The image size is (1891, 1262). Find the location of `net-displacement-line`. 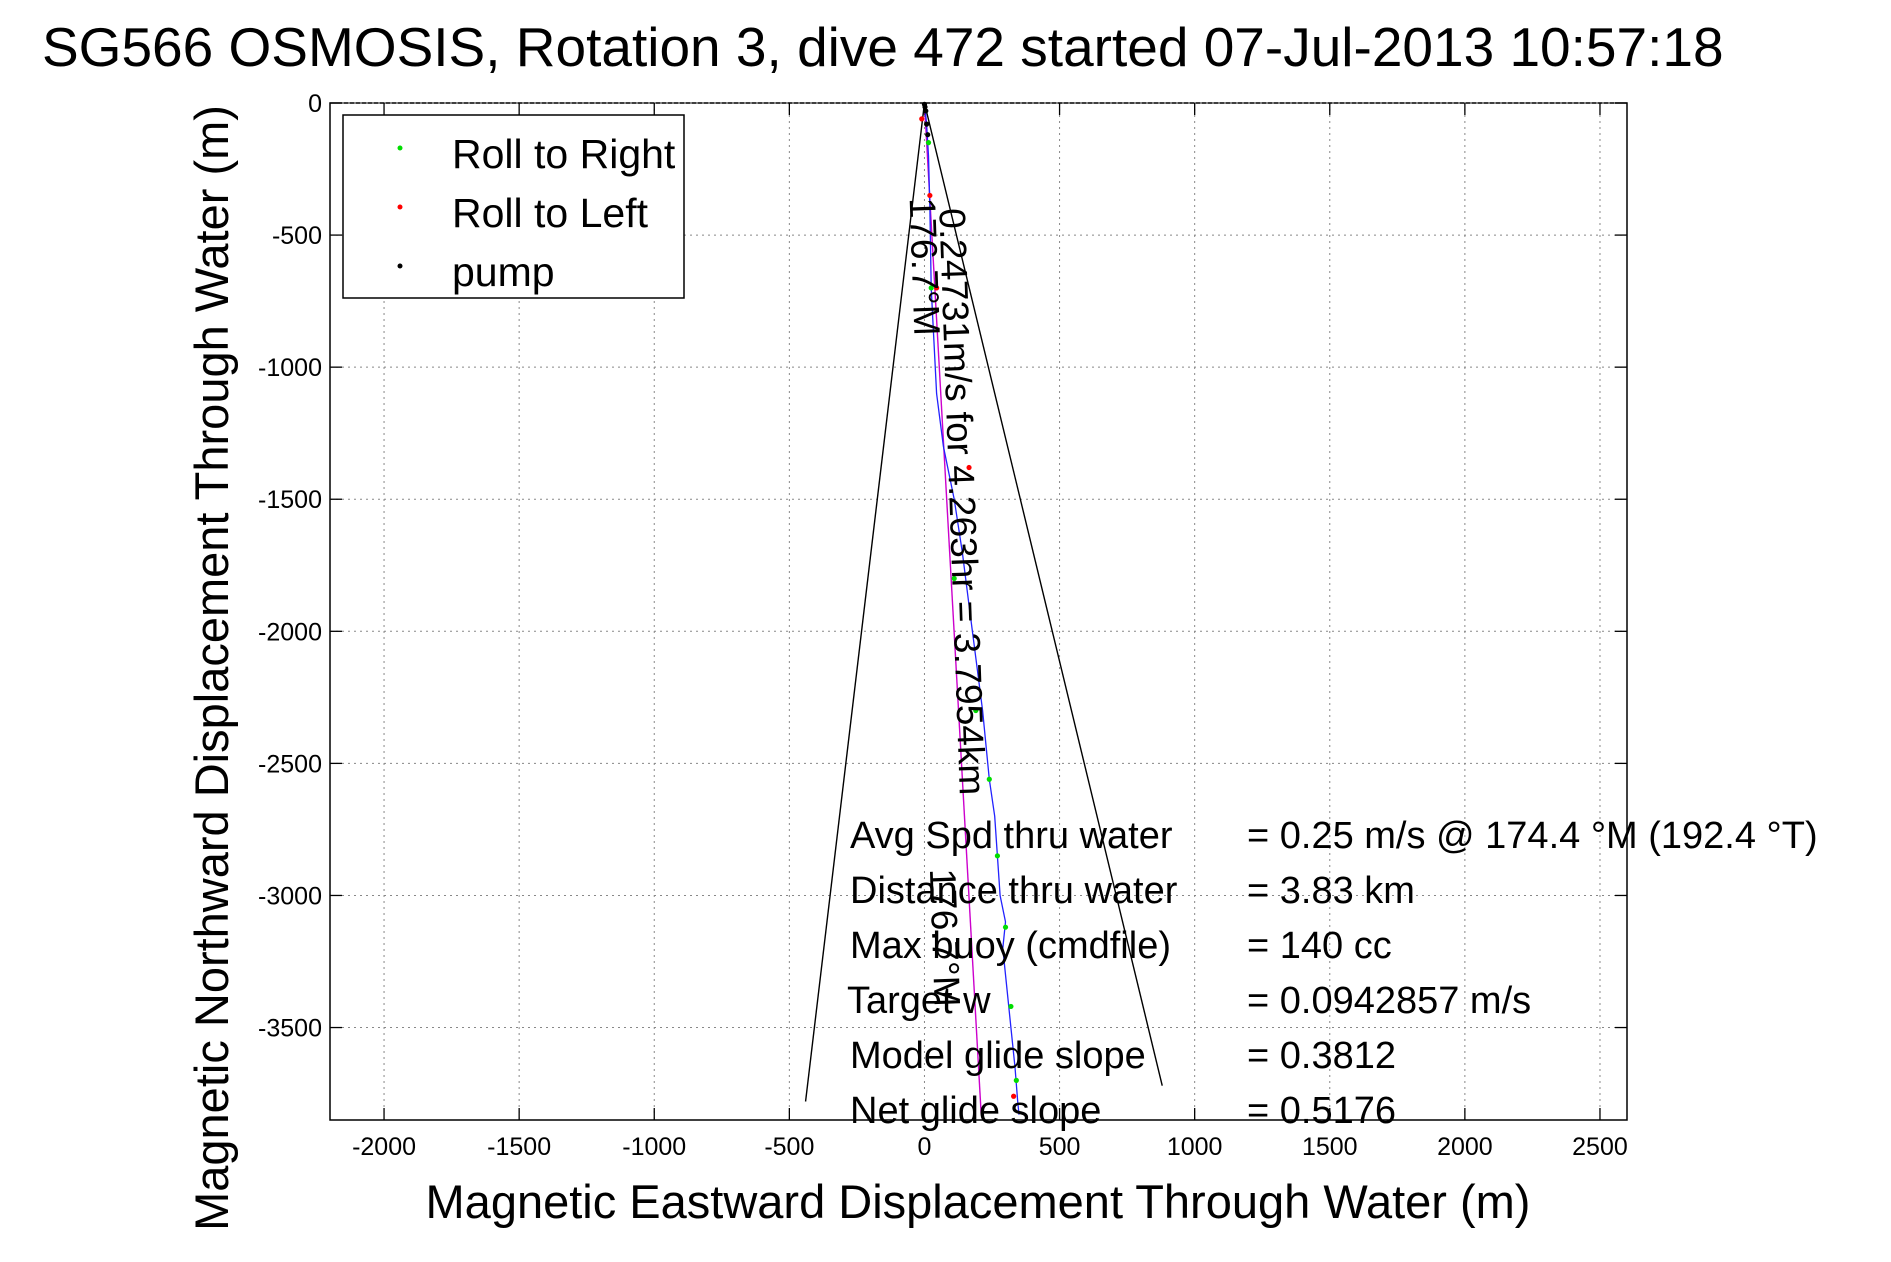

net-displacement-line is located at coordinates (952, 608).